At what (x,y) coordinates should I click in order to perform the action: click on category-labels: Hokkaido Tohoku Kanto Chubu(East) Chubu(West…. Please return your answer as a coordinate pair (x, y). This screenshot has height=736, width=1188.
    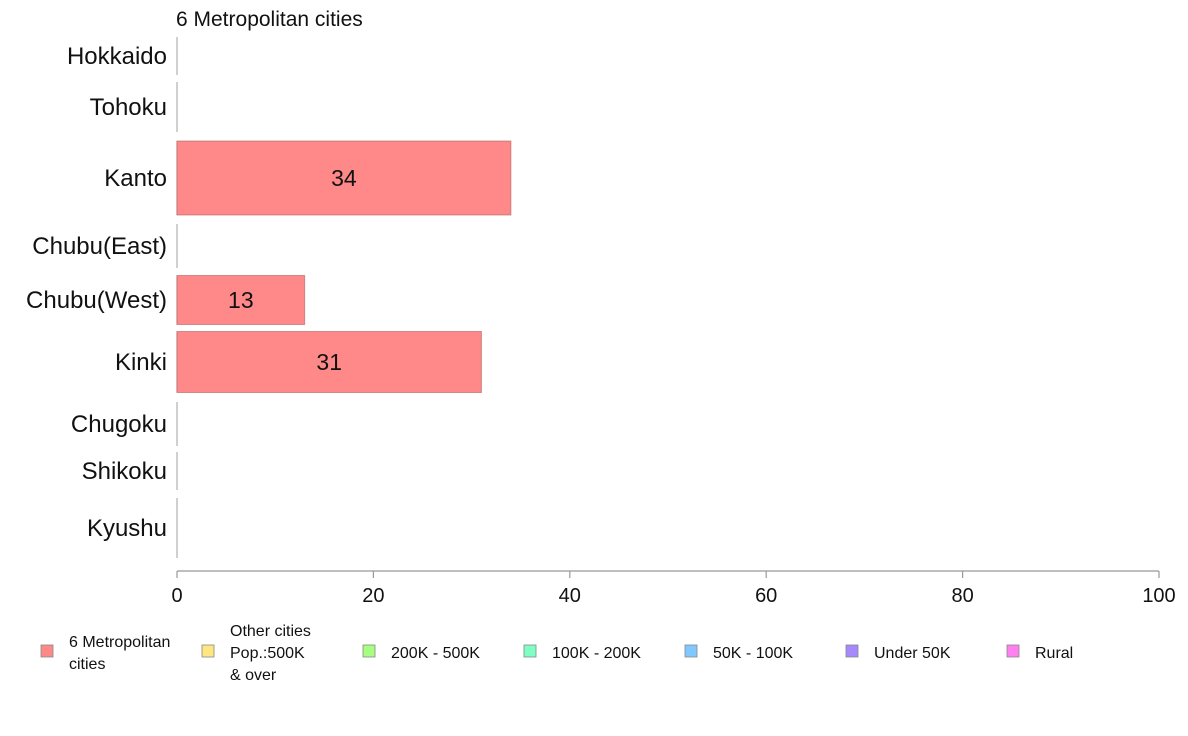
    Looking at the image, I should click on (96, 292).